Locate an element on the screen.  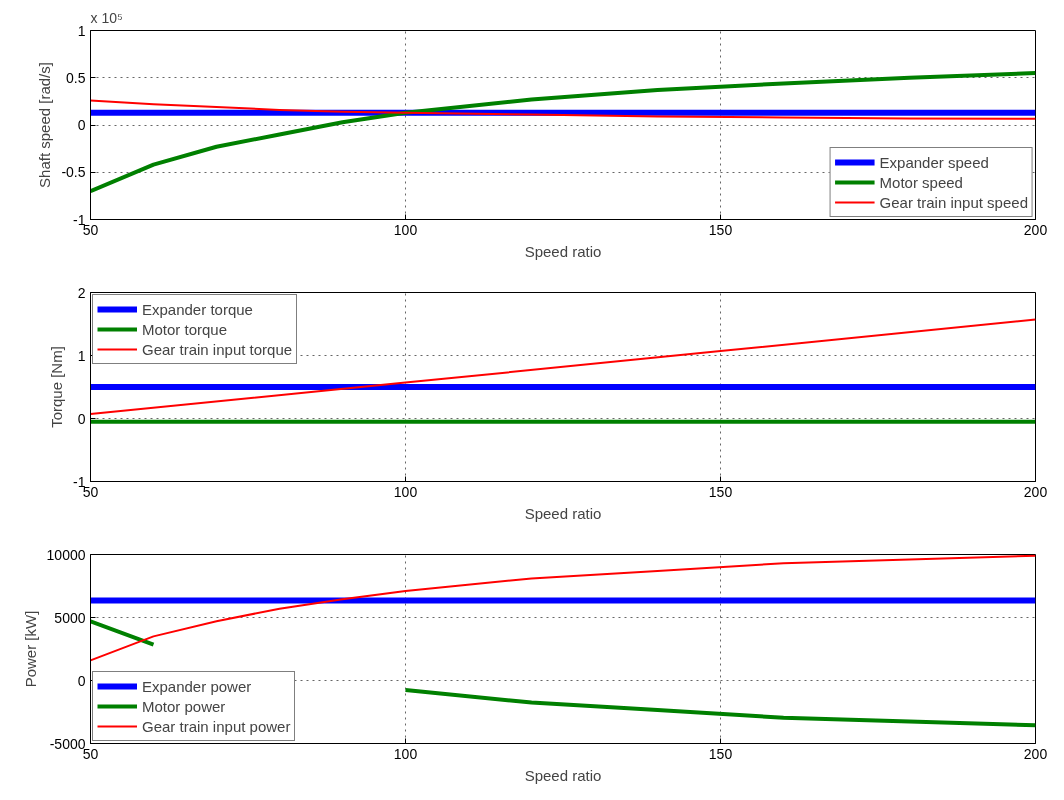
legend-label: Gear train input torque is located at coordinates (217, 349).